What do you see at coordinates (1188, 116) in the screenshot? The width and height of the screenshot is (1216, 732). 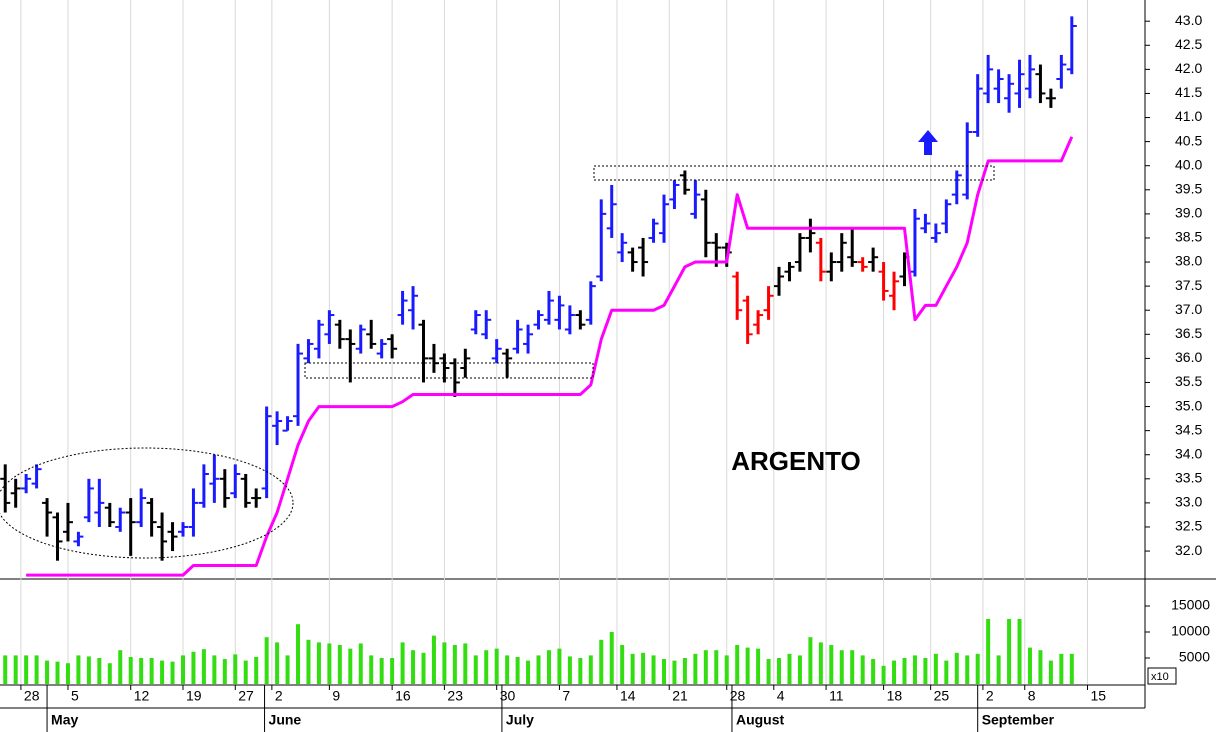 I see `y-tick-label: 41.0` at bounding box center [1188, 116].